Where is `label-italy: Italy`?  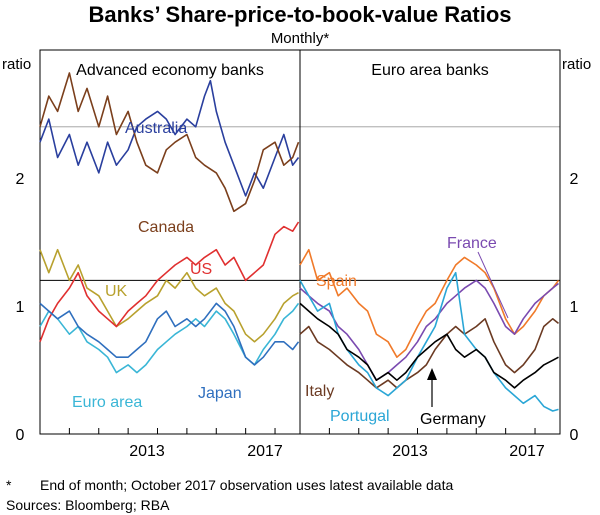
label-italy: Italy is located at coordinates (319, 391).